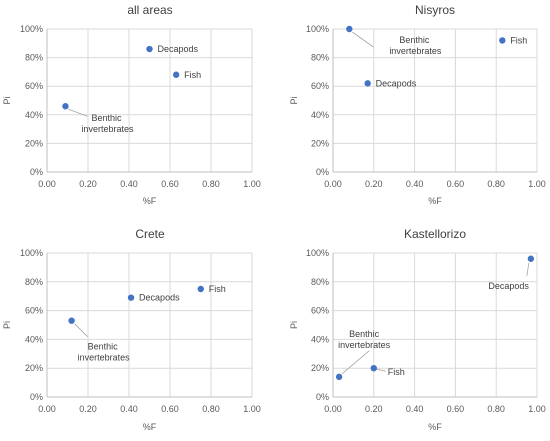 The height and width of the screenshot is (441, 550). I want to click on chart-title: Crete, so click(150, 234).